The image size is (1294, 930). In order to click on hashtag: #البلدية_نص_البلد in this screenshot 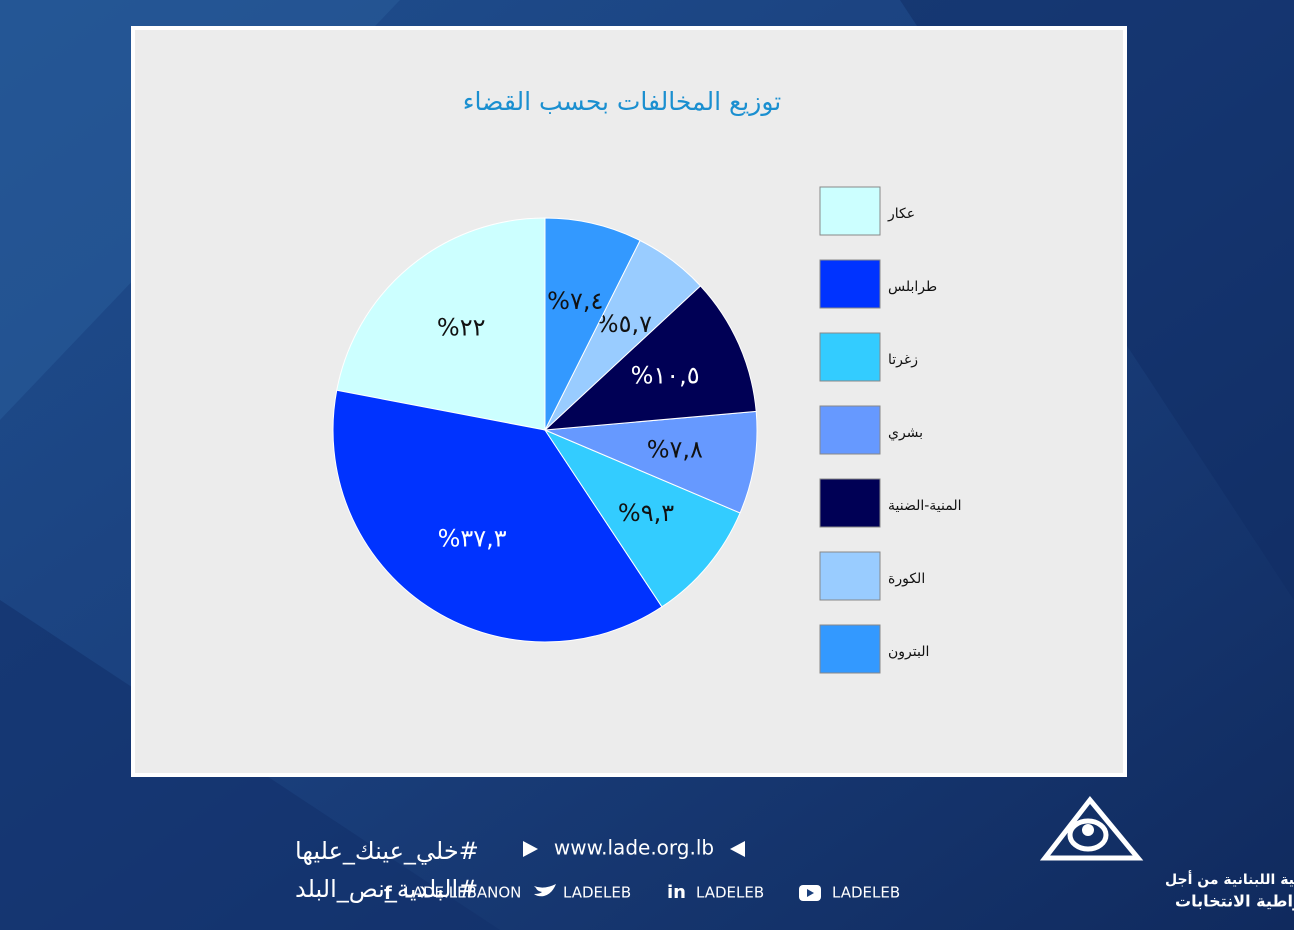, I will do `click(386, 889)`.